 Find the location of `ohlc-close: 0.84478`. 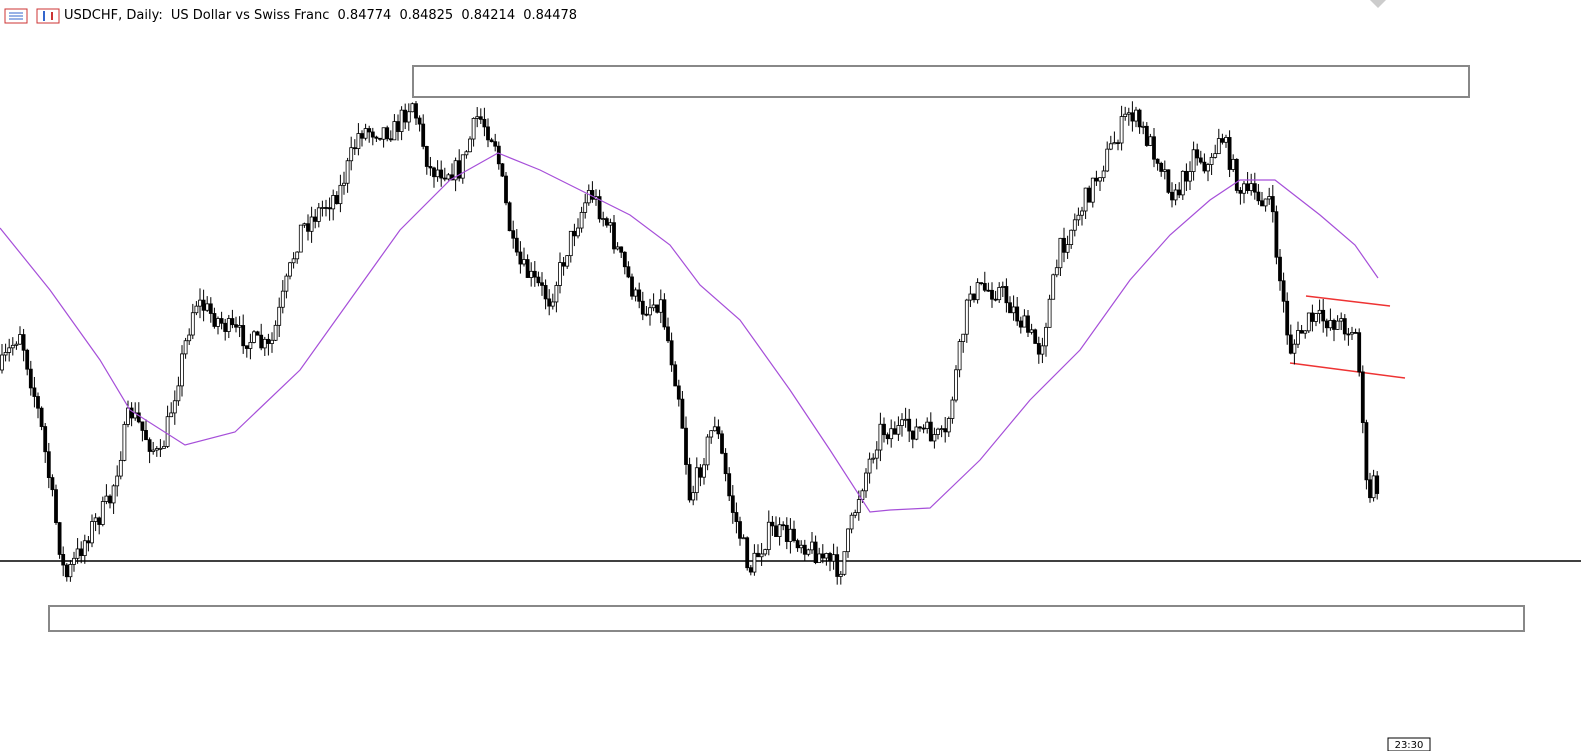

ohlc-close: 0.84478 is located at coordinates (550, 15).